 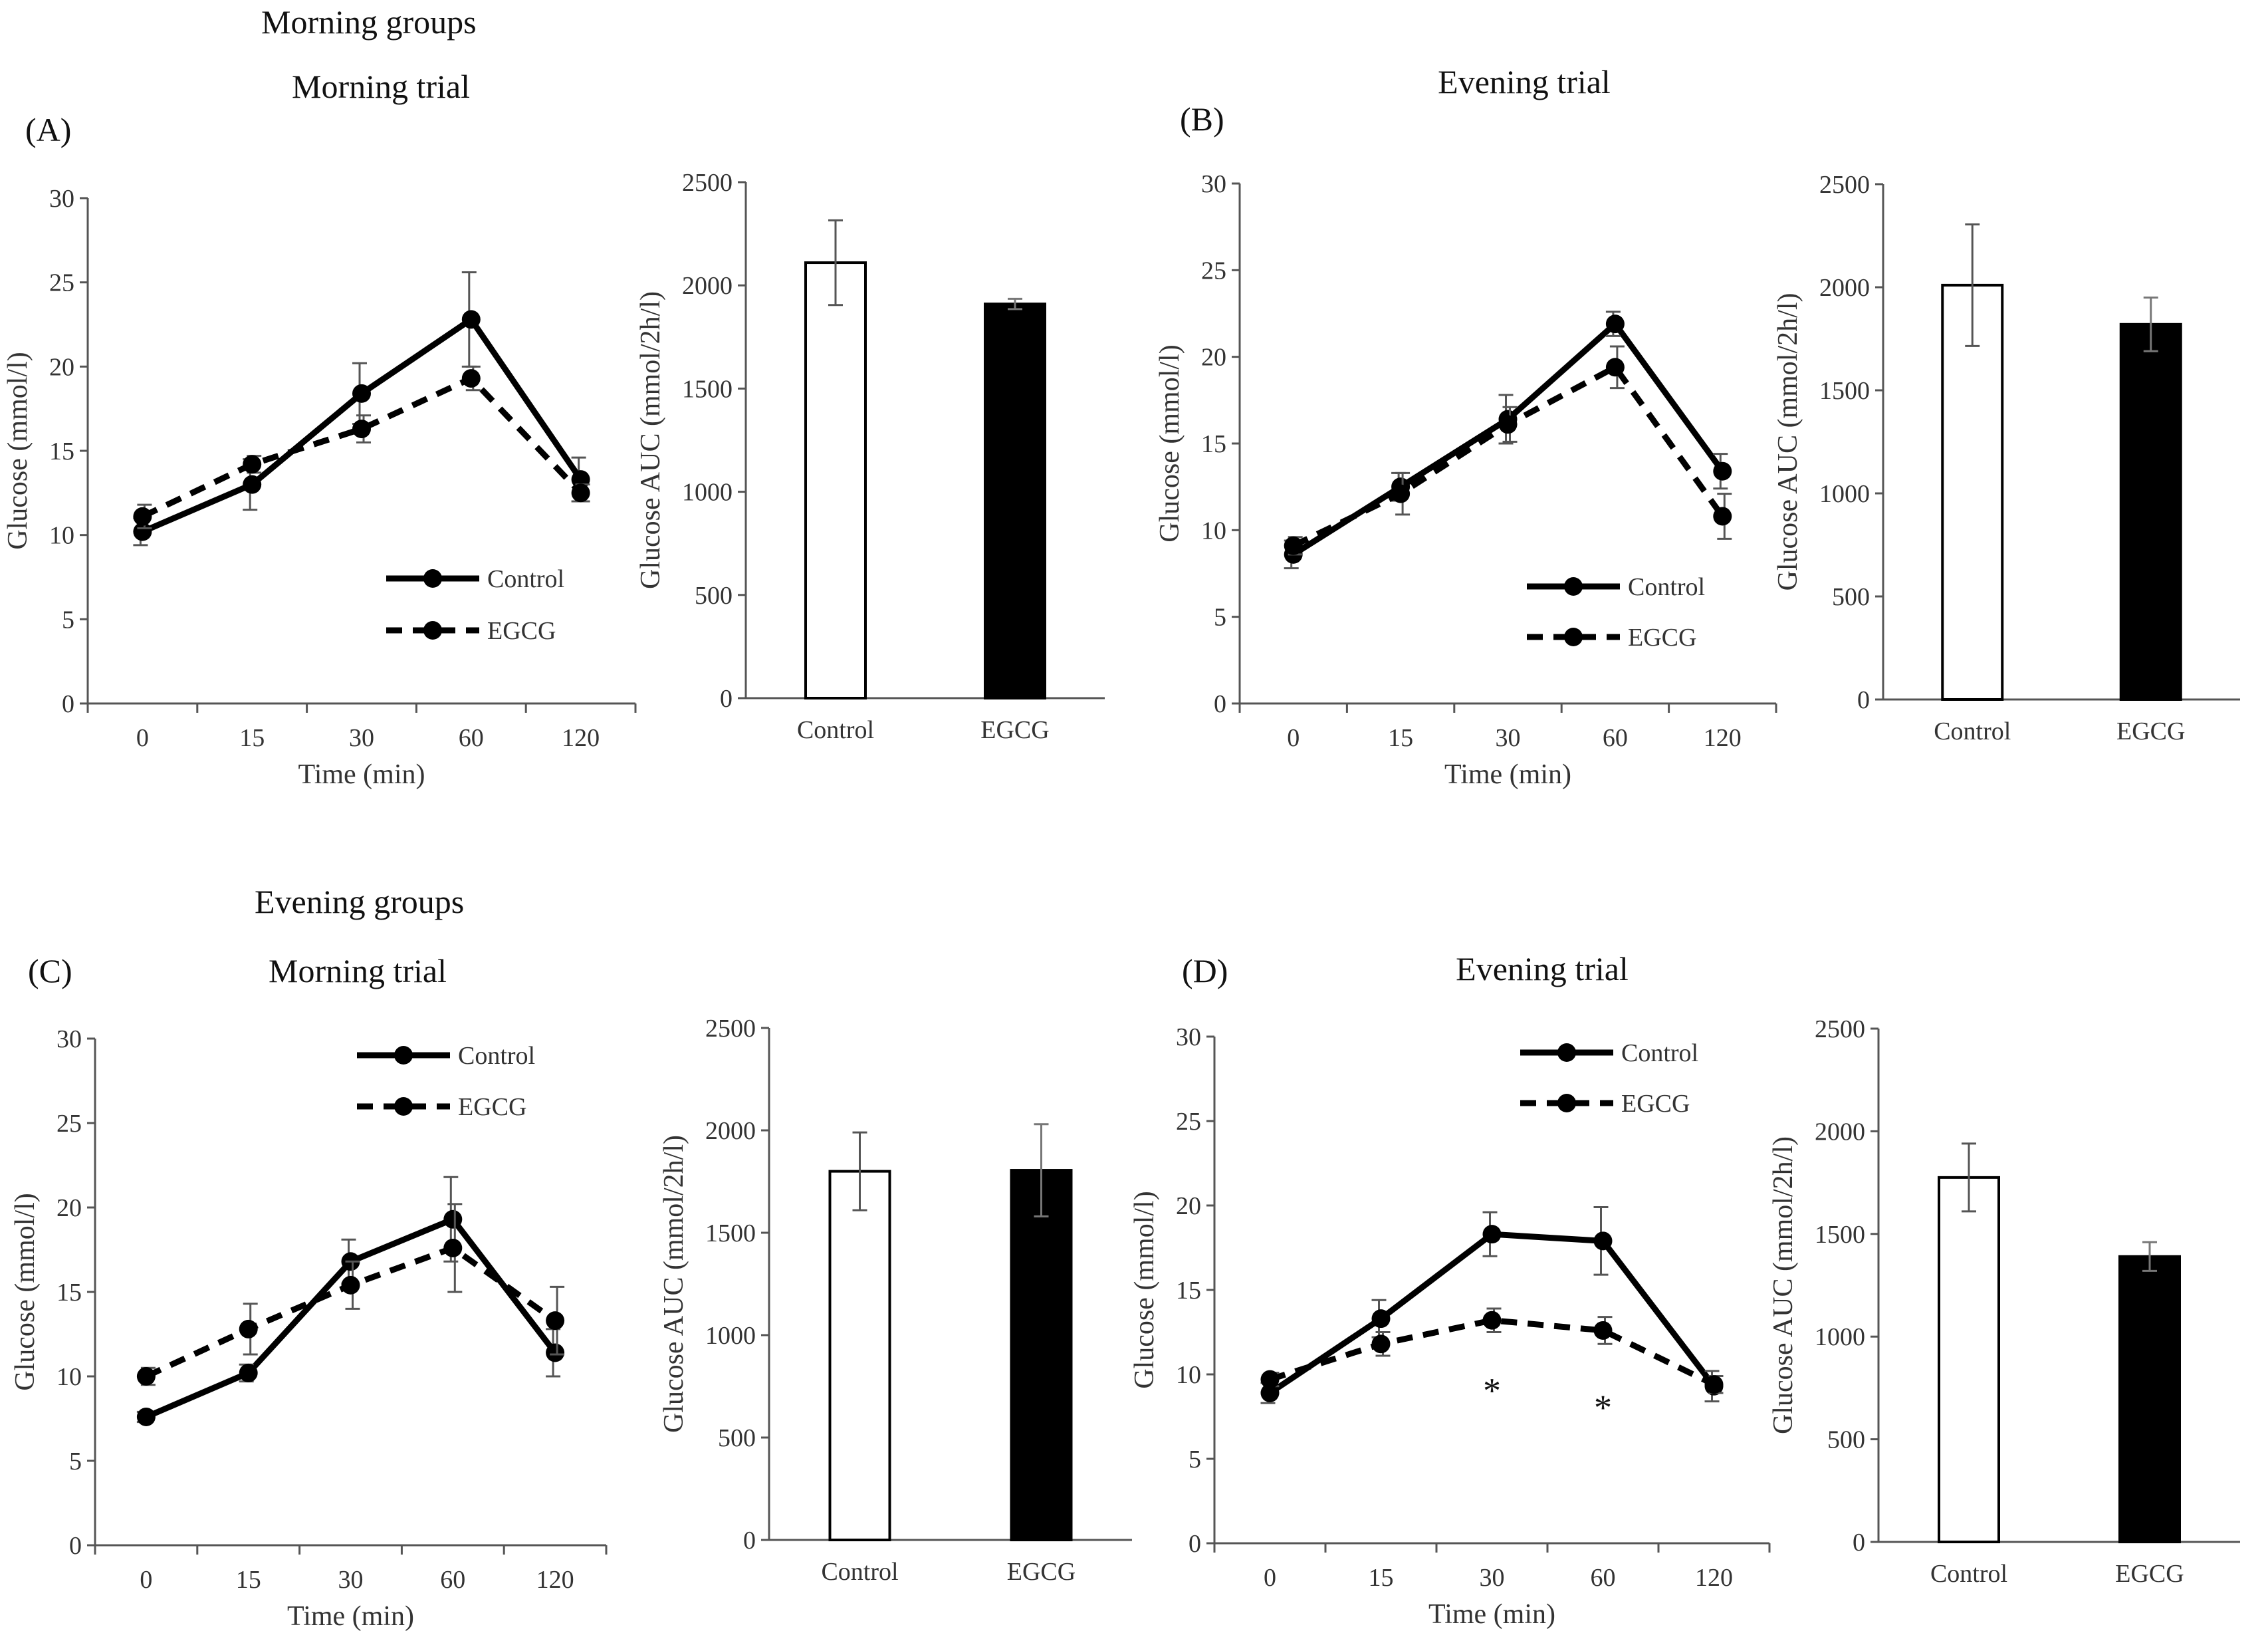 I want to click on panel-title-c: Morning trial, so click(x=358, y=971).